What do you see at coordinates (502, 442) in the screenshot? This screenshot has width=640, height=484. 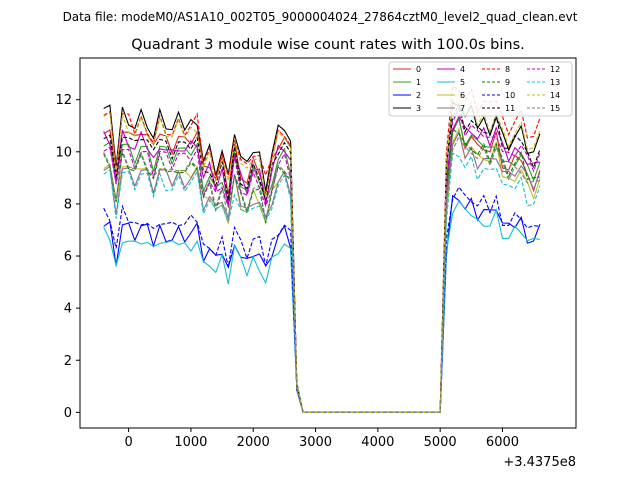 I see `x-tick-label: 6000` at bounding box center [502, 442].